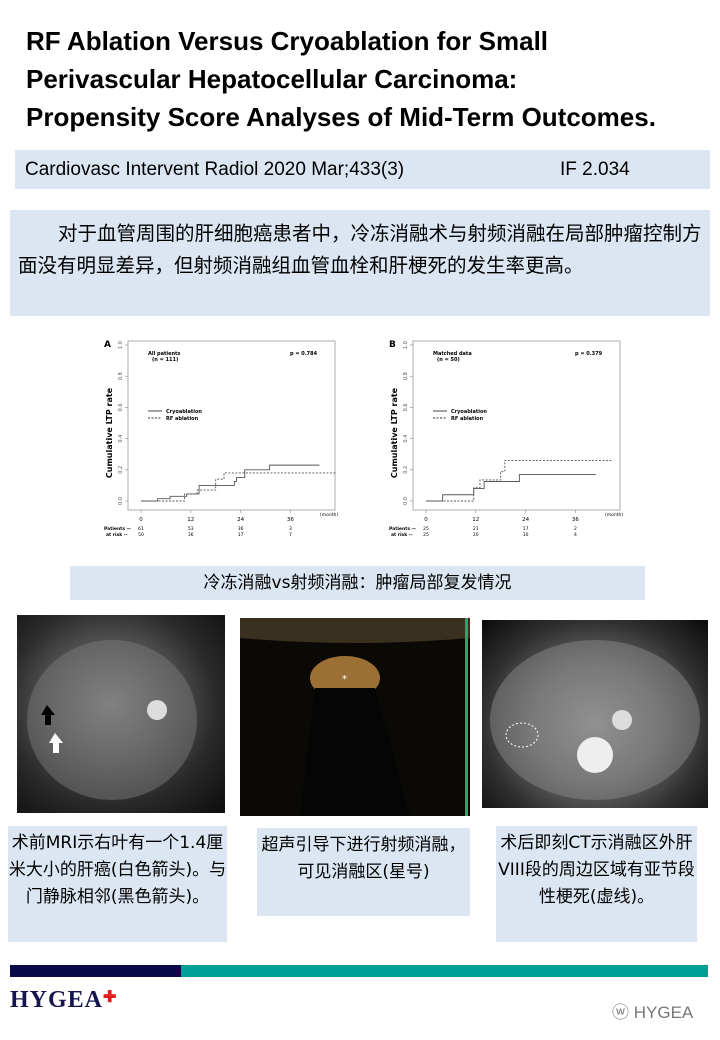 The width and height of the screenshot is (720, 1040). What do you see at coordinates (575, 535) in the screenshot?
I see `risk-value-rf: 4` at bounding box center [575, 535].